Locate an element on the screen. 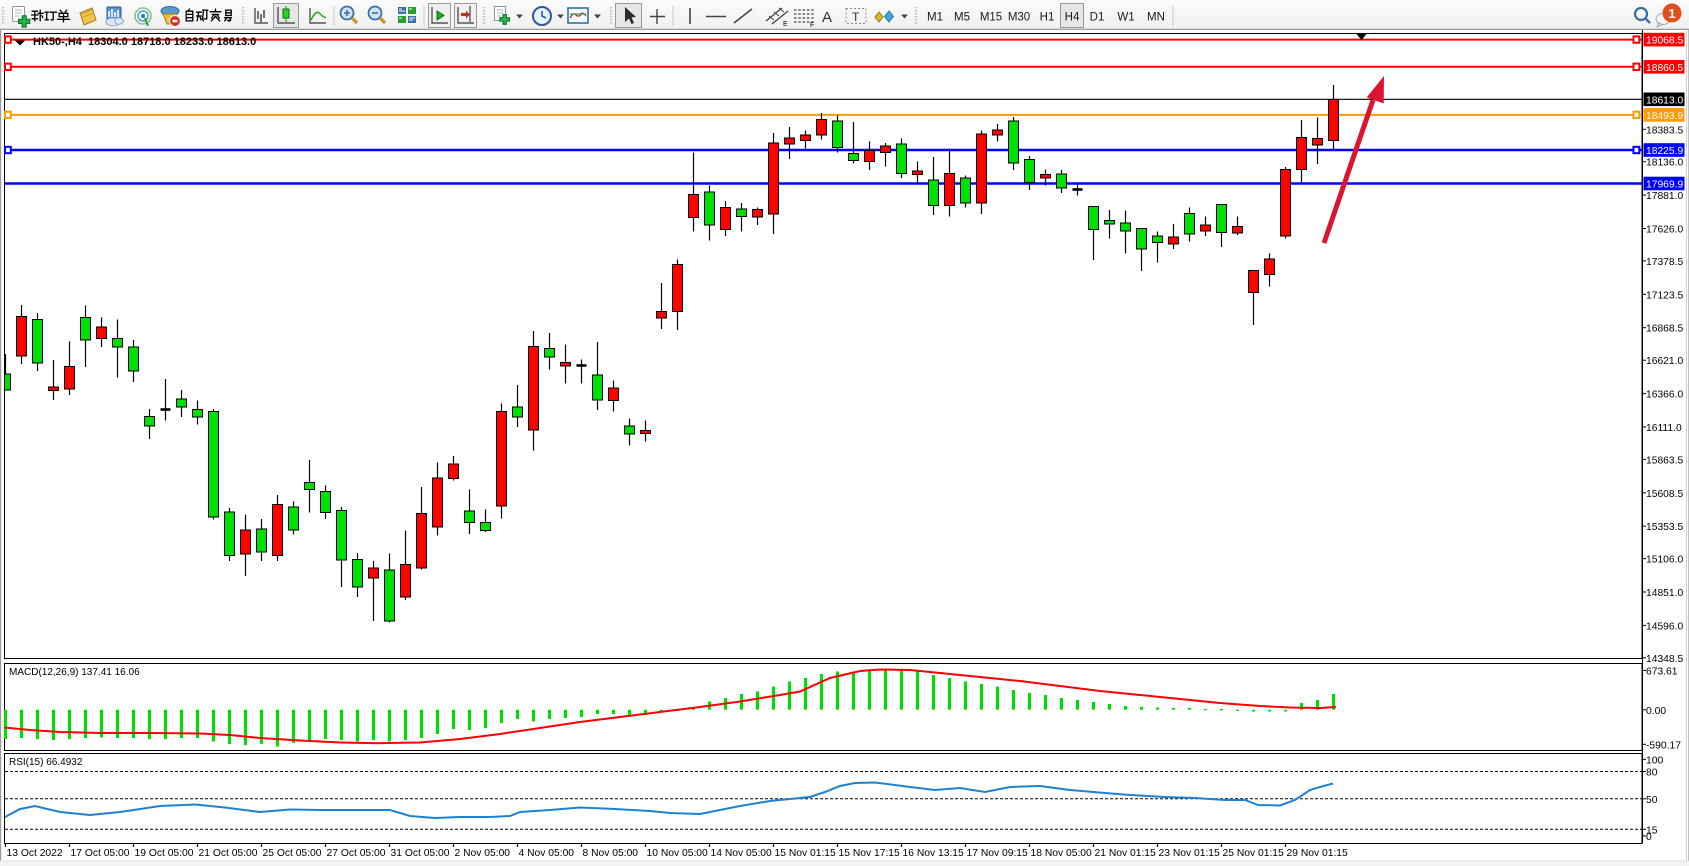 Image resolution: width=1689 pixels, height=866 pixels. svg-text:HK50-,H4 18304.0 18718.0 1823: HK50-,H4 18304.0 18718.0 18233.0 18613.0 is located at coordinates (144, 42).